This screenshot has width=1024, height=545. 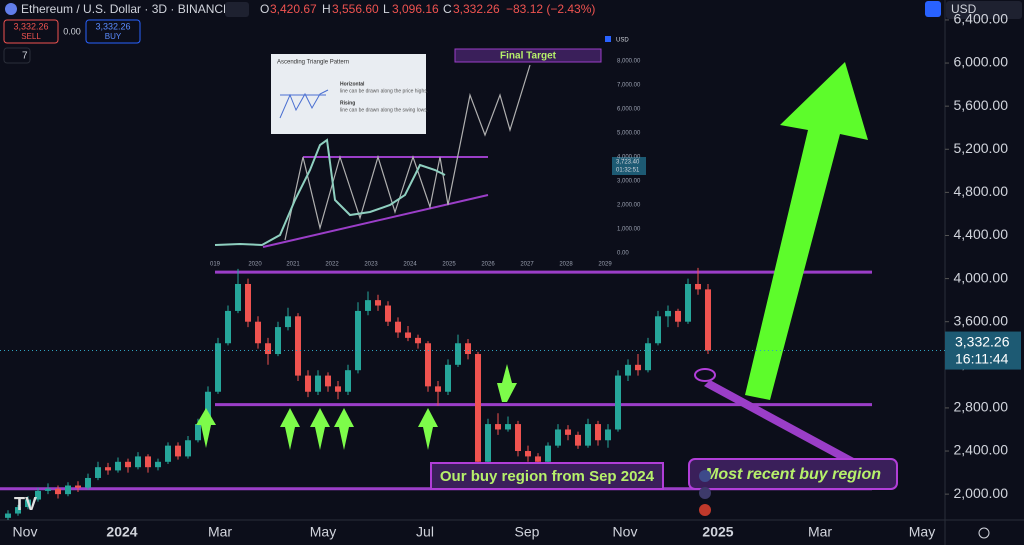 I want to click on inset-timer: 01:32:51, so click(x=628, y=171).